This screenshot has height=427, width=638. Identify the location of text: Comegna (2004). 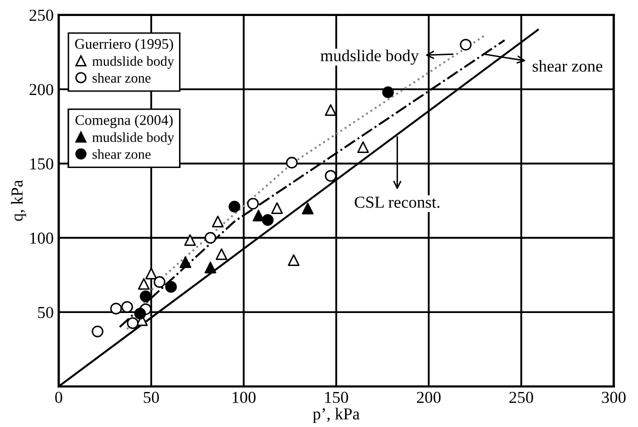
(124, 121).